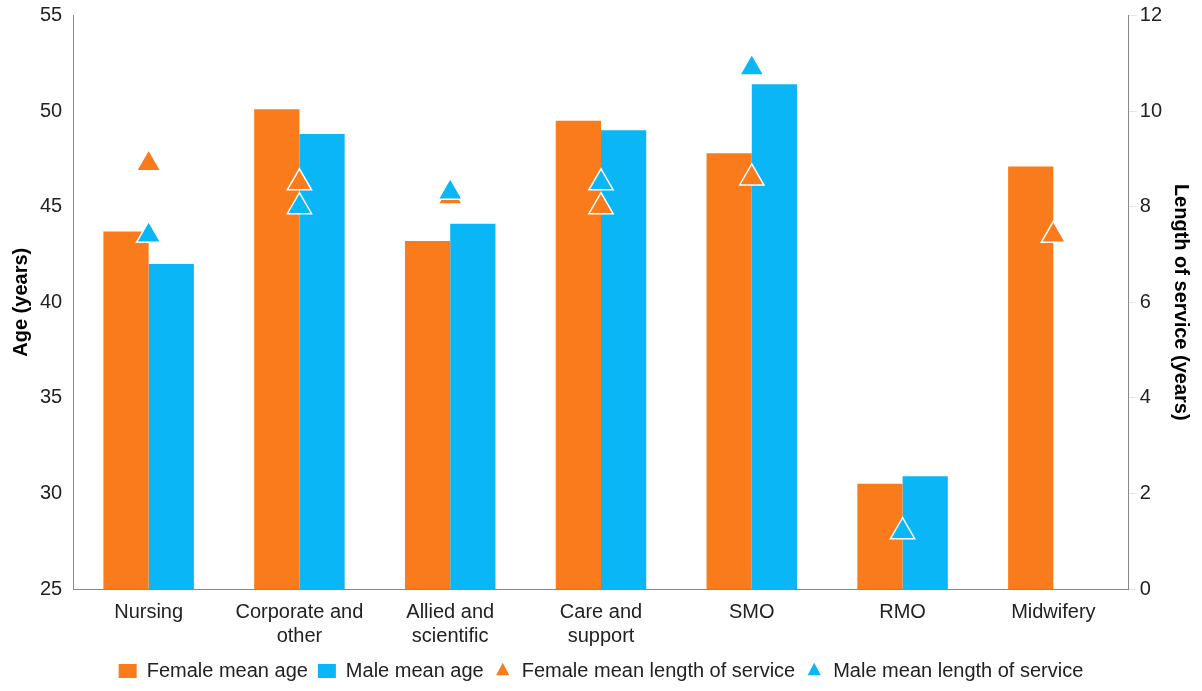  What do you see at coordinates (1145, 396) in the screenshot?
I see `y2-tick-label: 4` at bounding box center [1145, 396].